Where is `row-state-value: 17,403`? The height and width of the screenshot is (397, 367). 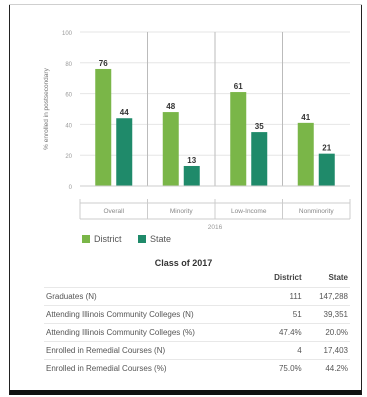
row-state-value: 17,403 is located at coordinates (326, 350).